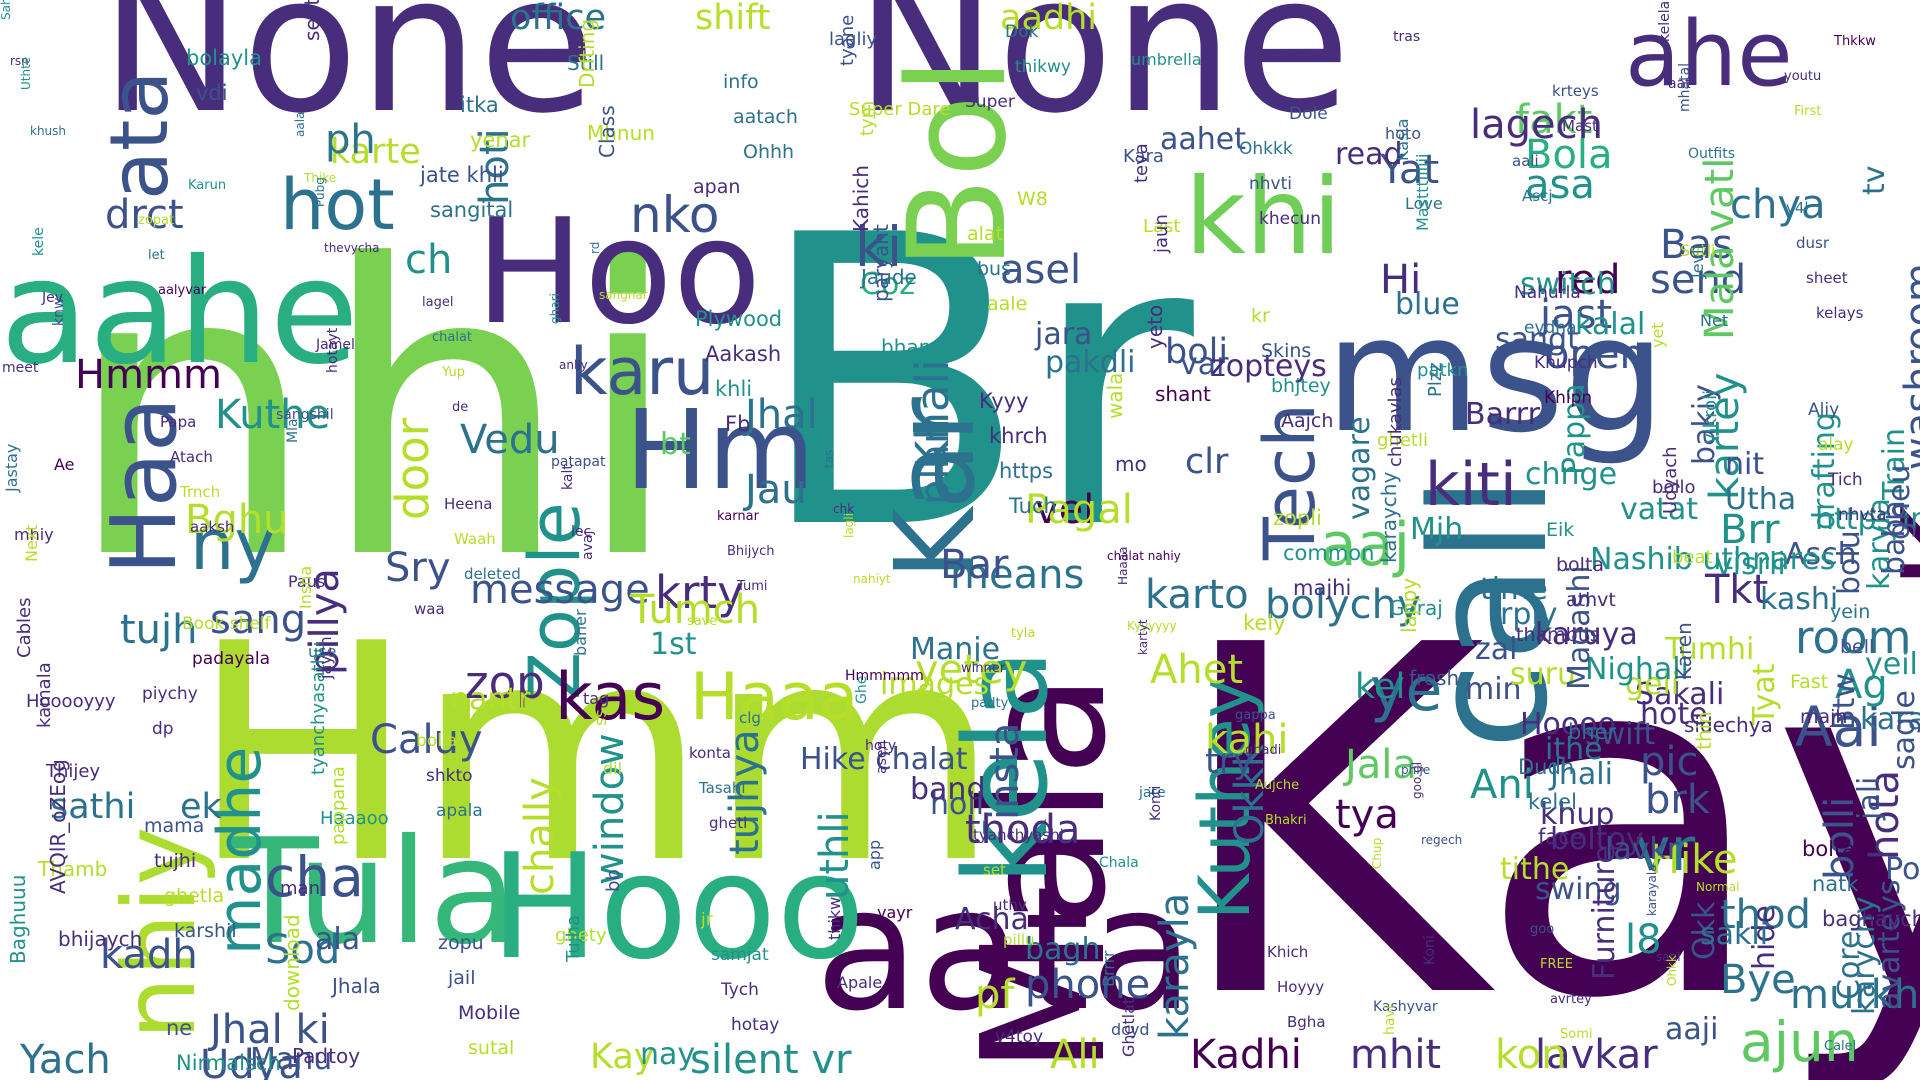  Describe the element at coordinates (720, 450) in the screenshot. I see `cloud-word: Hm` at that location.